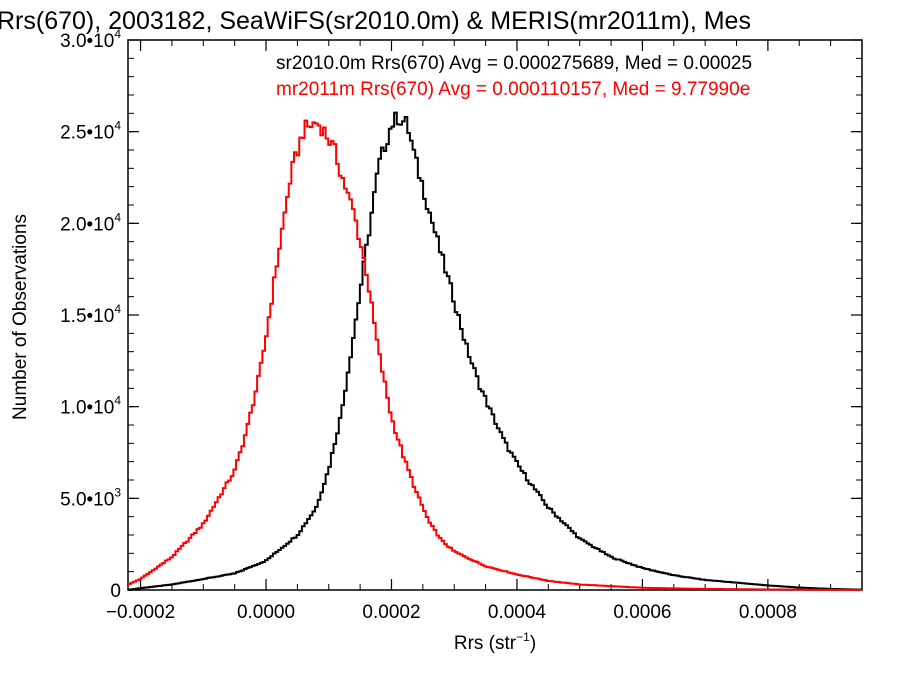 The width and height of the screenshot is (900, 675). Describe the element at coordinates (391, 612) in the screenshot. I see `x-tick-label: 0.0002` at that location.